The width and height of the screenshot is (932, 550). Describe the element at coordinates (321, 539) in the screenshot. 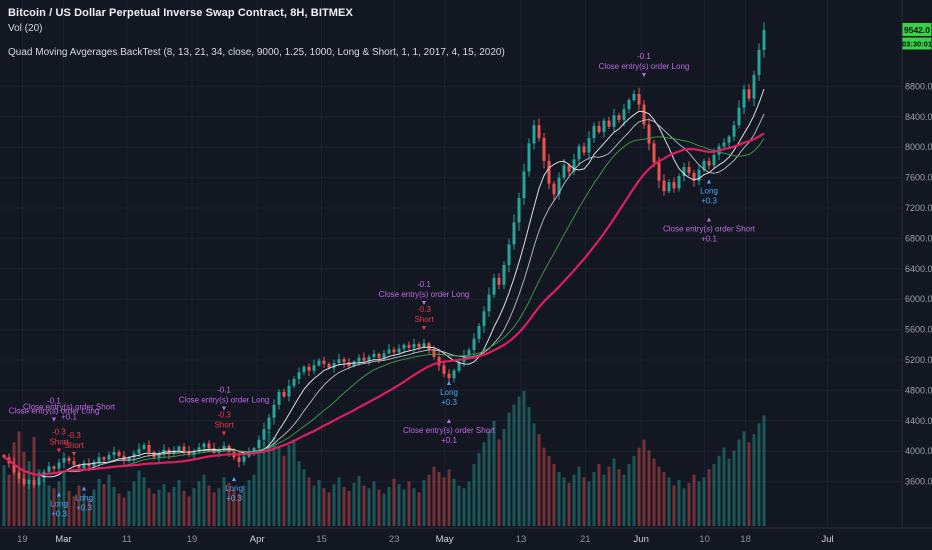

I see `time-axis-label: 15` at that location.